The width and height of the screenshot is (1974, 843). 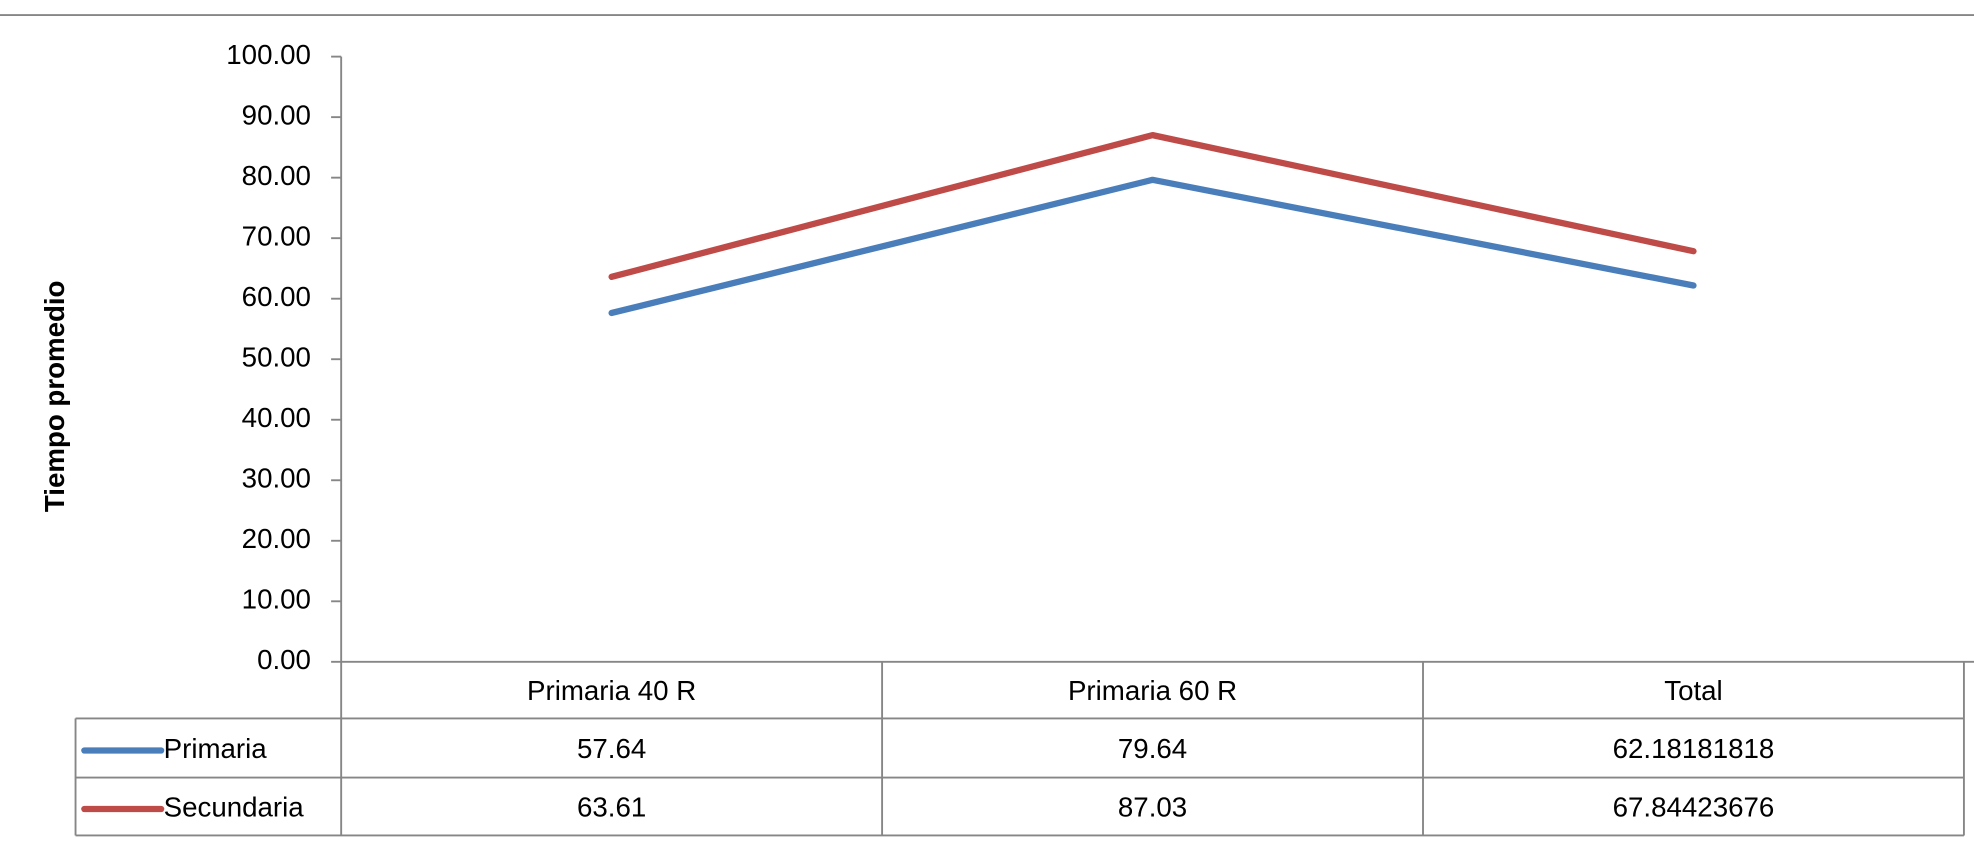 What do you see at coordinates (611, 690) in the screenshot?
I see `x-tick-label: Primaria 40 R` at bounding box center [611, 690].